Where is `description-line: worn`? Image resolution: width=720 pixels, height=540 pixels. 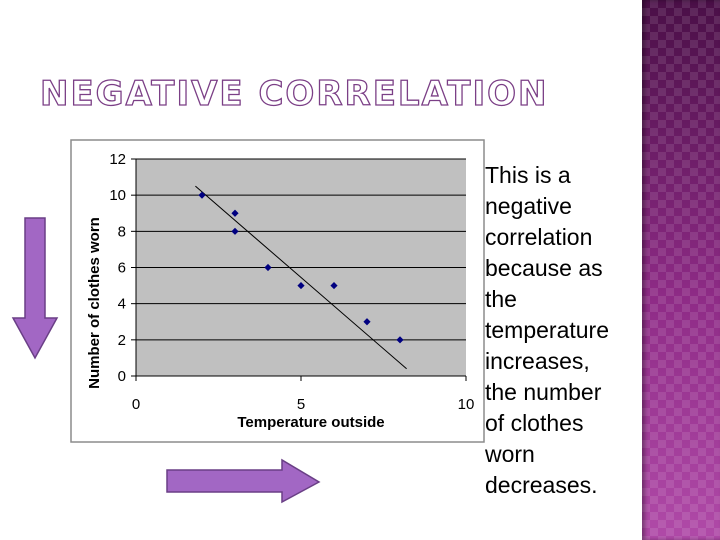 description-line: worn is located at coordinates (510, 454).